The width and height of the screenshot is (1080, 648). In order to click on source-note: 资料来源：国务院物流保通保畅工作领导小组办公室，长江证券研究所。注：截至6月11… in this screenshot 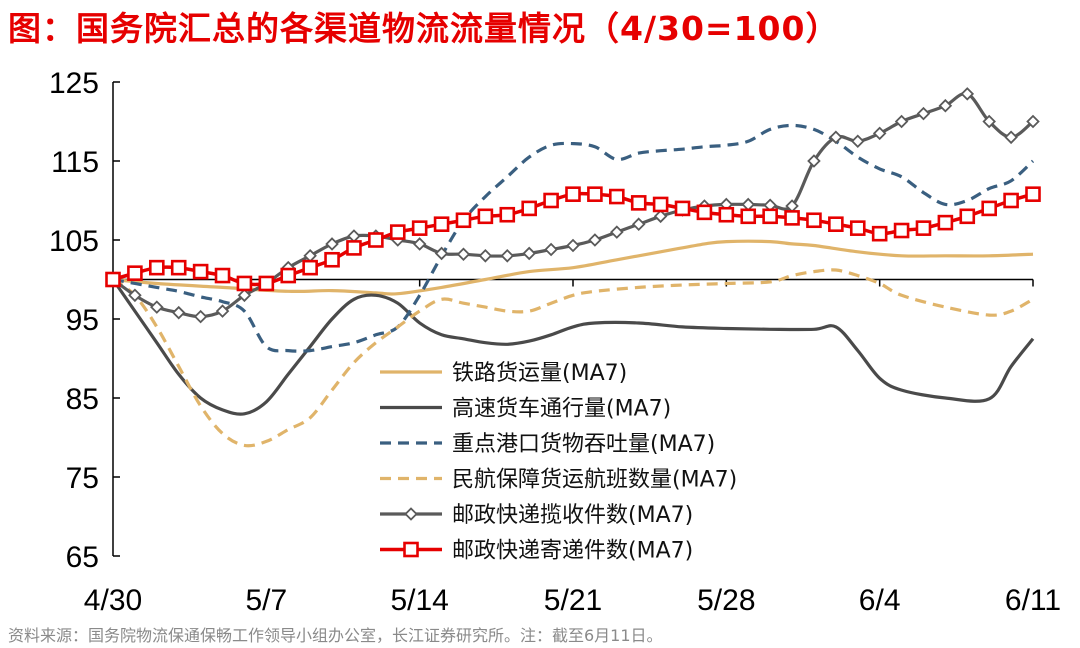, I will do `click(335, 635)`.